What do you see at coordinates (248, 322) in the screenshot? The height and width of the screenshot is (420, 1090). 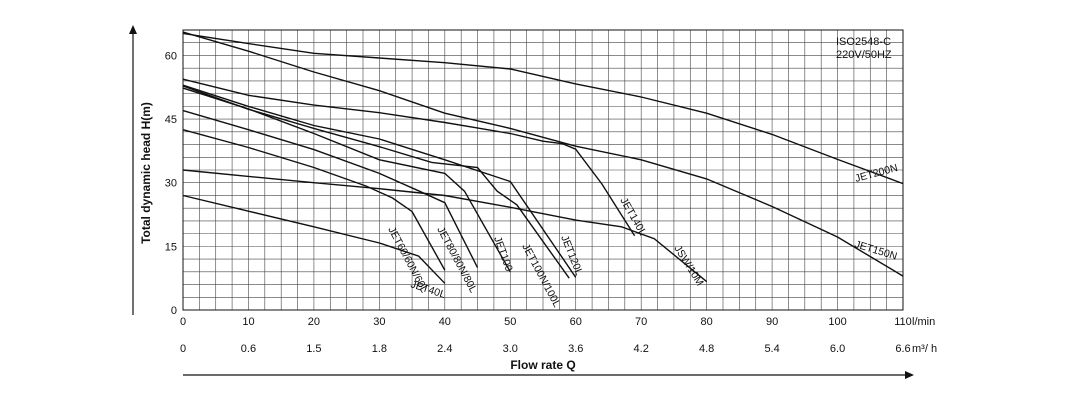 I see `x-tick-label-lmin: 10` at bounding box center [248, 322].